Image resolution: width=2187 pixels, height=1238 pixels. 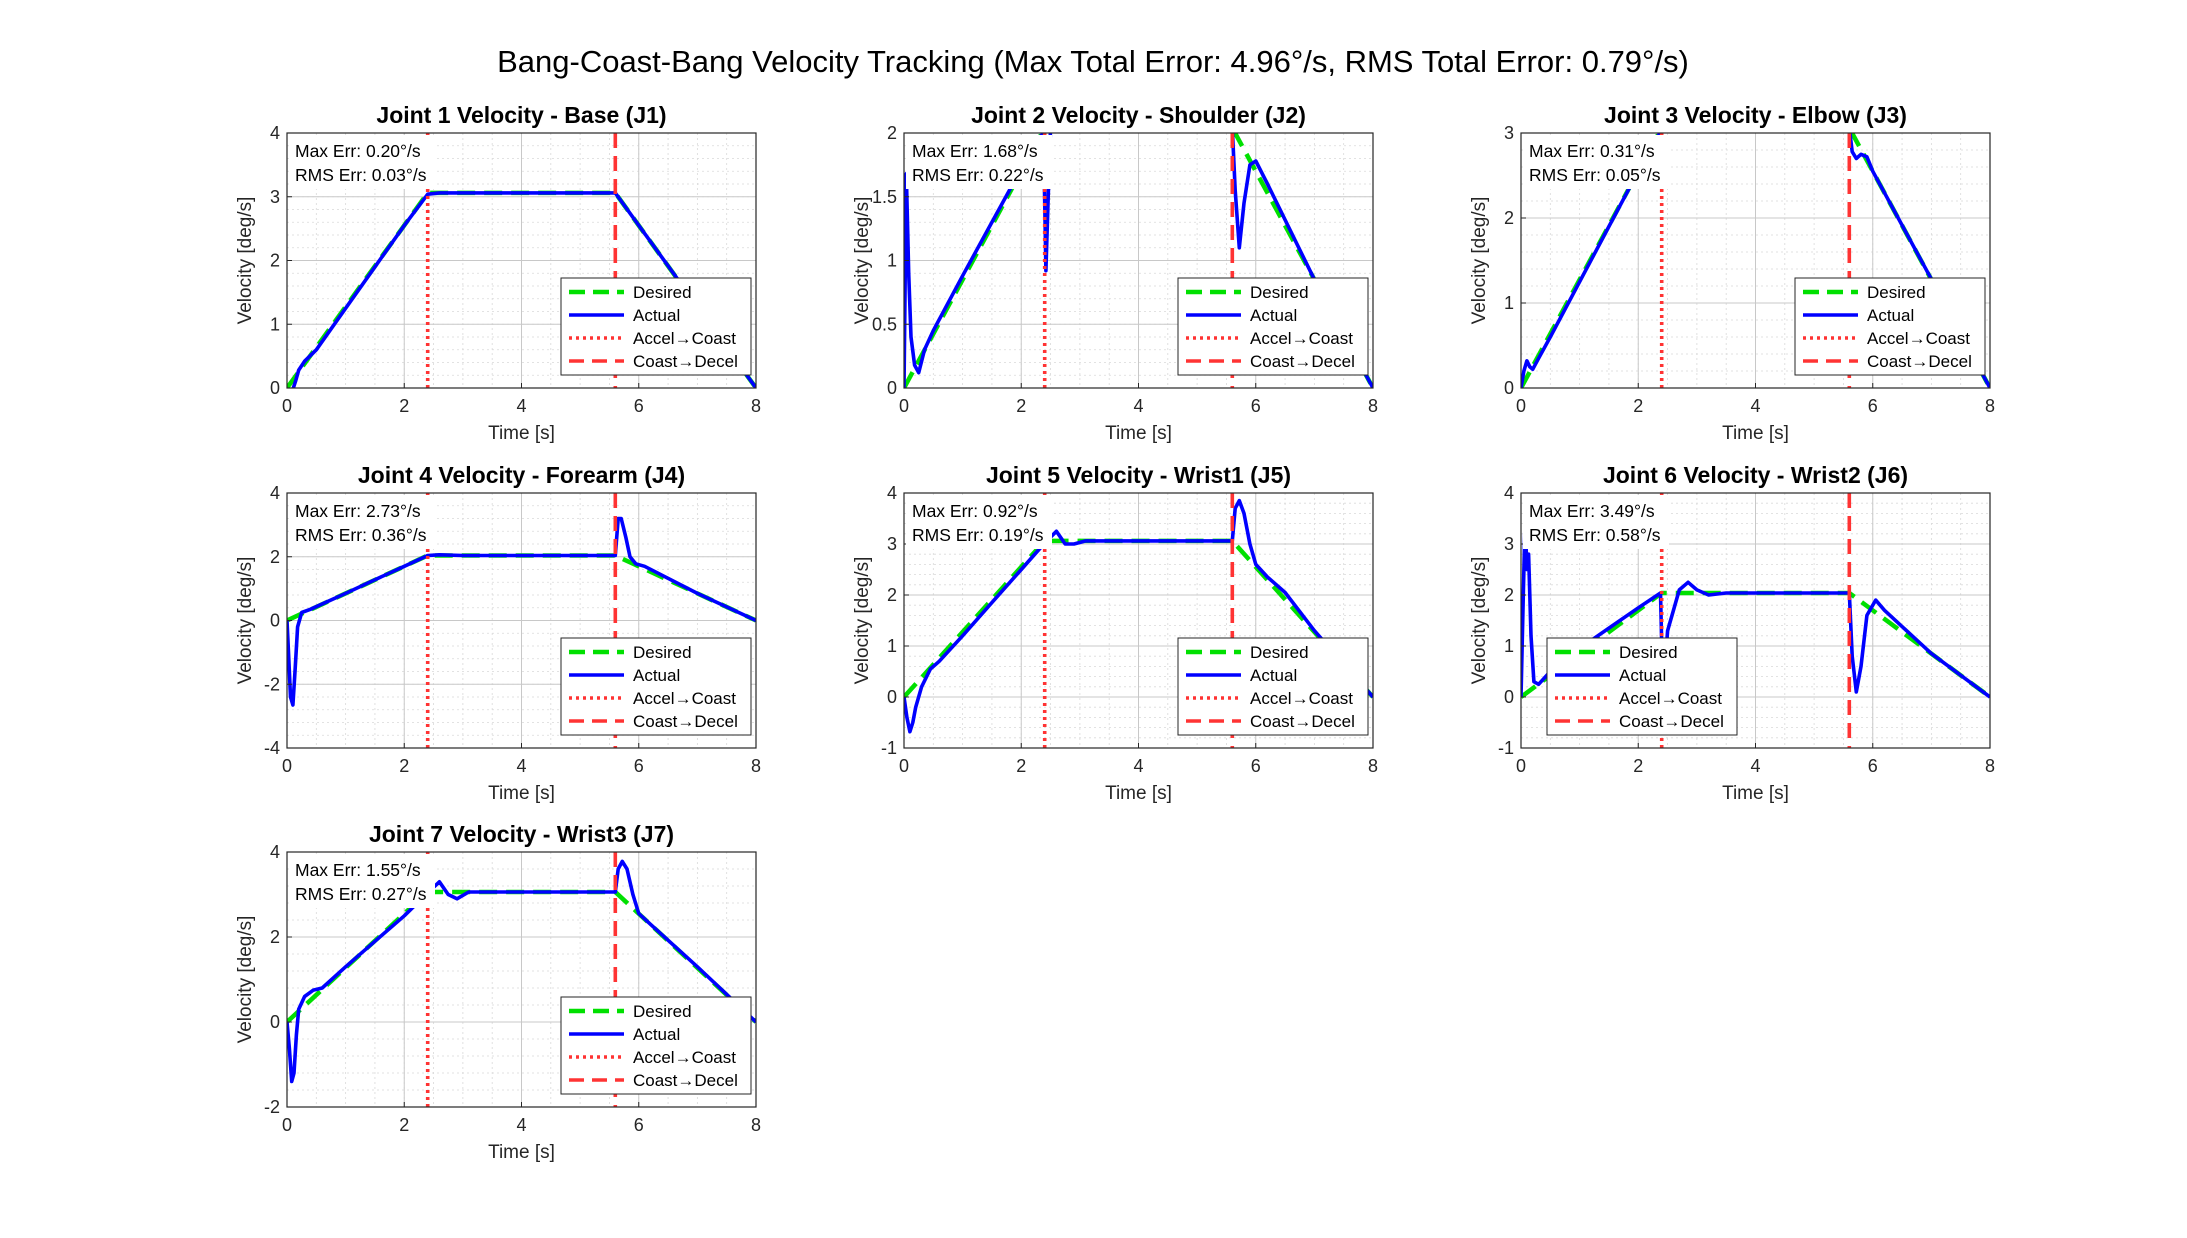 What do you see at coordinates (979, 522) in the screenshot?
I see `error-annotation: Max Err: 0.92°/s RMS Err: 0.19°/s` at bounding box center [979, 522].